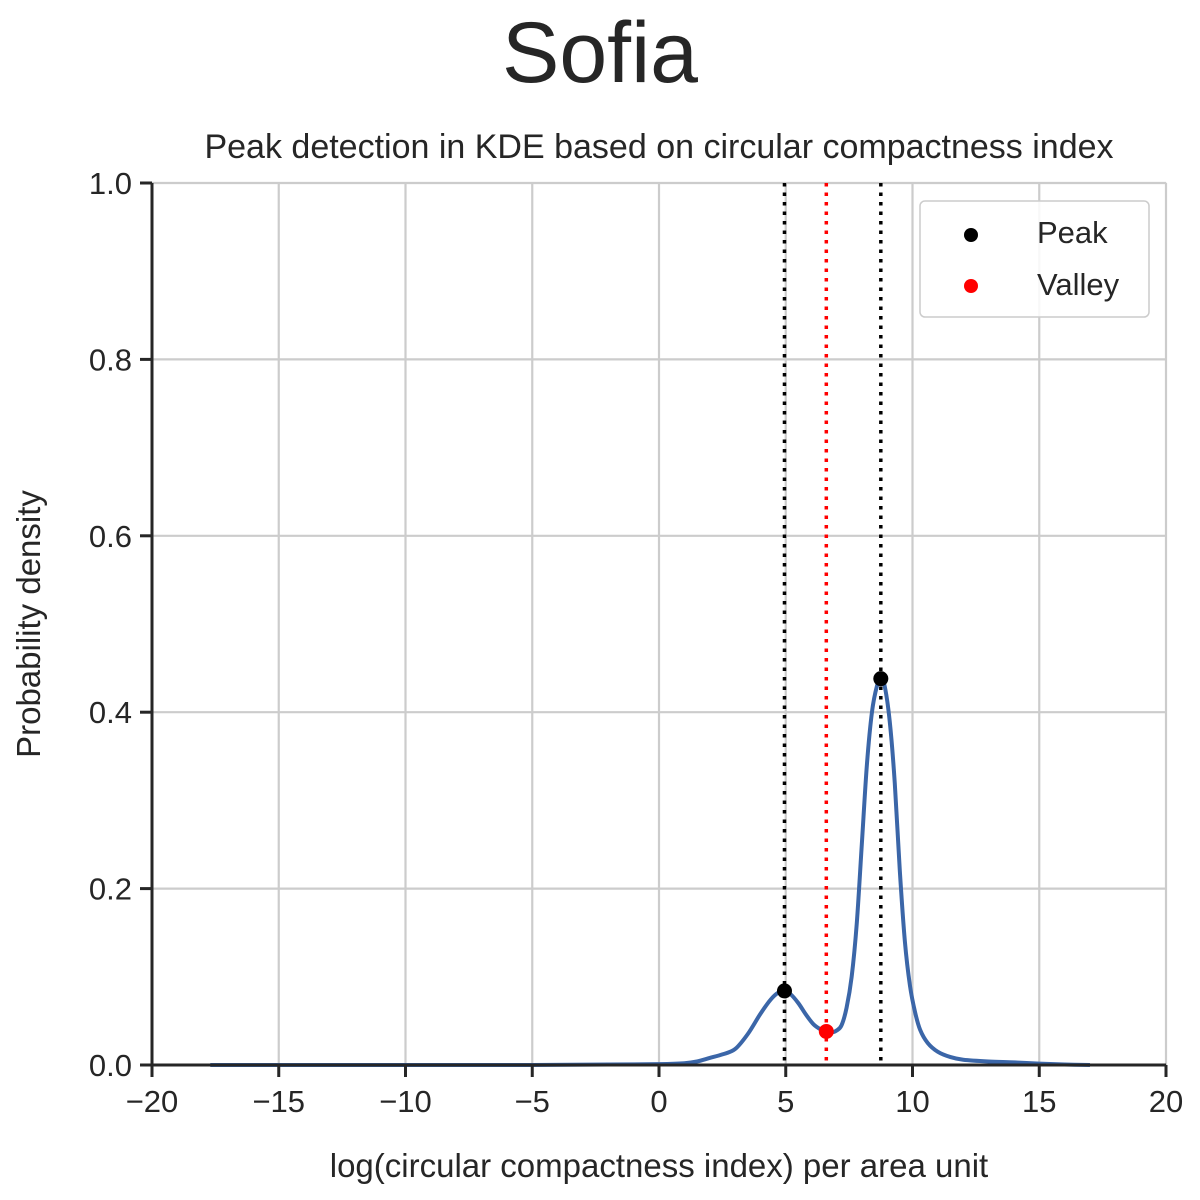 This screenshot has height=1200, width=1200. What do you see at coordinates (532, 1101) in the screenshot?
I see `x-tick-label: −5` at bounding box center [532, 1101].